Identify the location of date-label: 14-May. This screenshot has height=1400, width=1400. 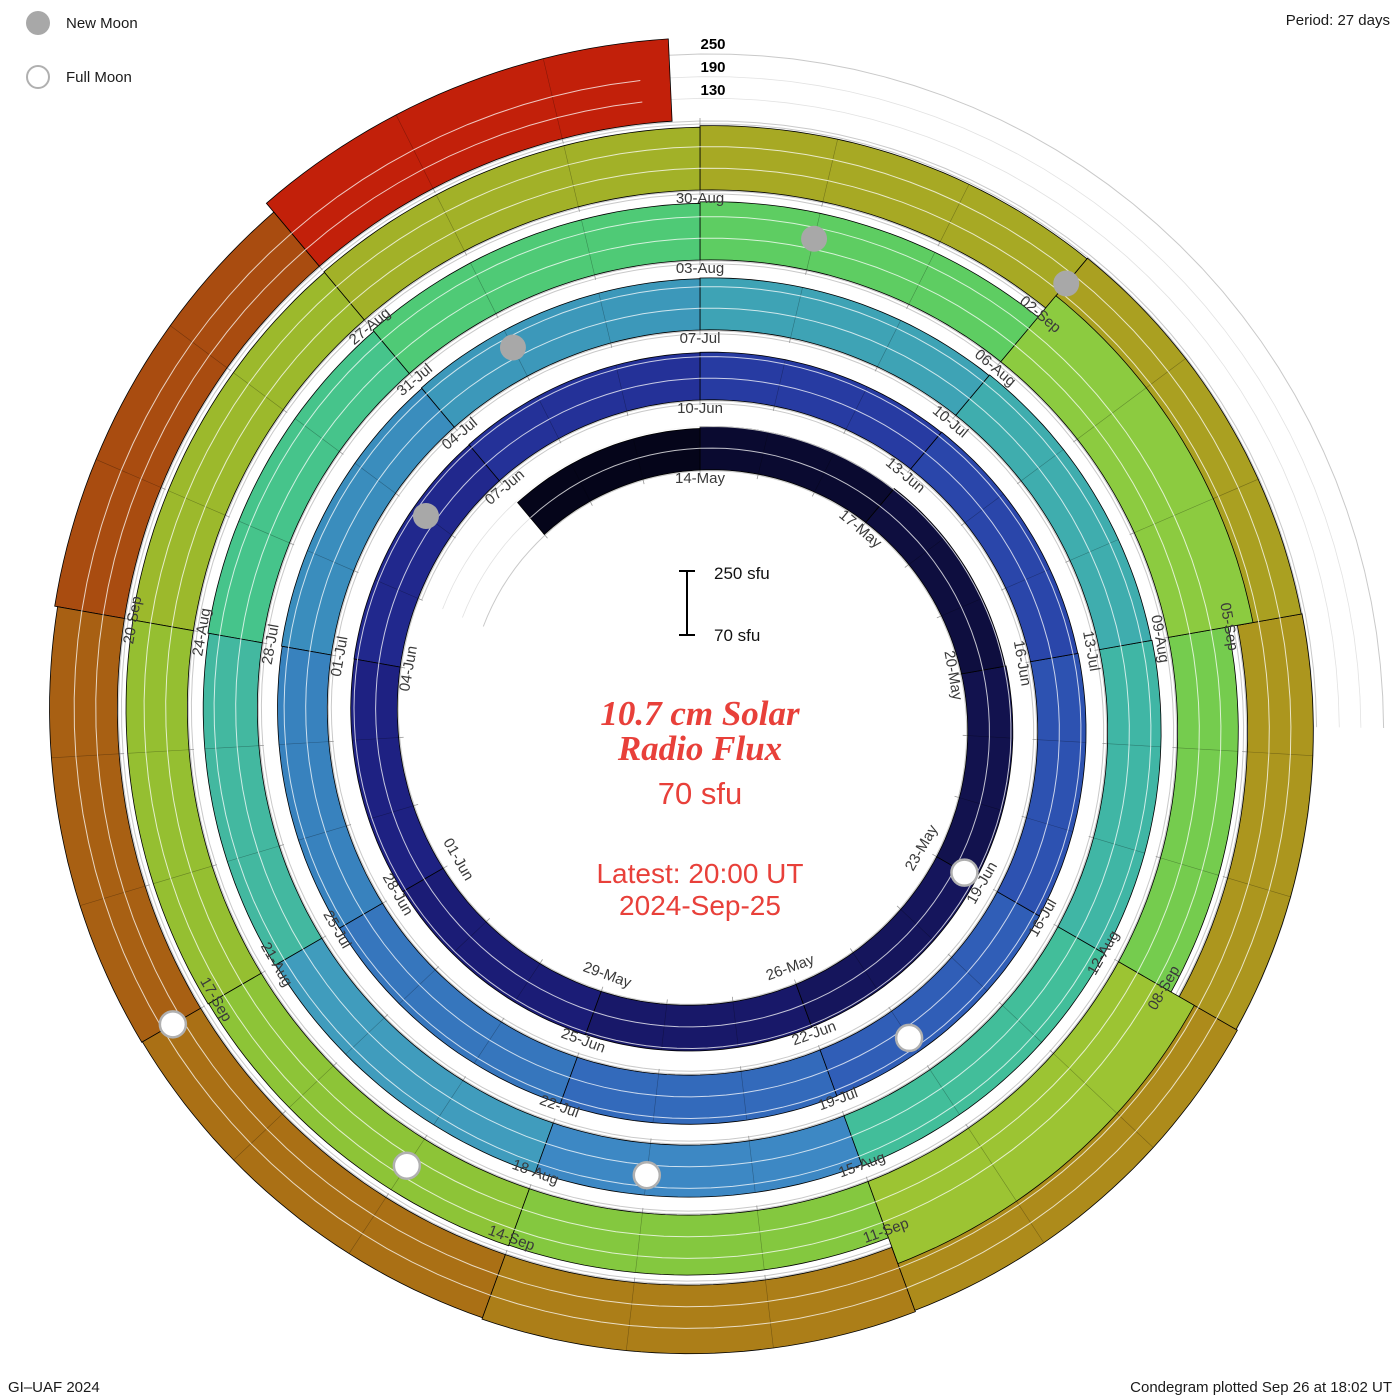
(700, 478).